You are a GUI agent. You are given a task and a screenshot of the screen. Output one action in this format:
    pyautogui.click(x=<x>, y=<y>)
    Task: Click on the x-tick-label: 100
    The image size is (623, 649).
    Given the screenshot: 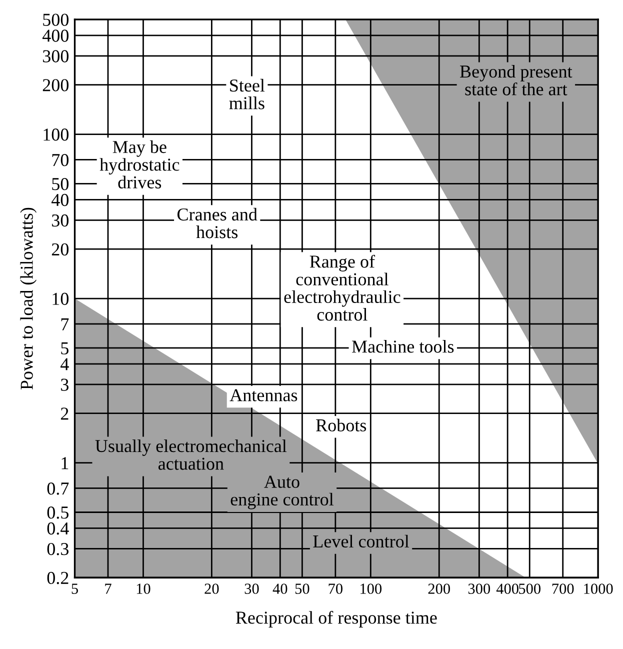 What is the action you would take?
    pyautogui.click(x=371, y=589)
    